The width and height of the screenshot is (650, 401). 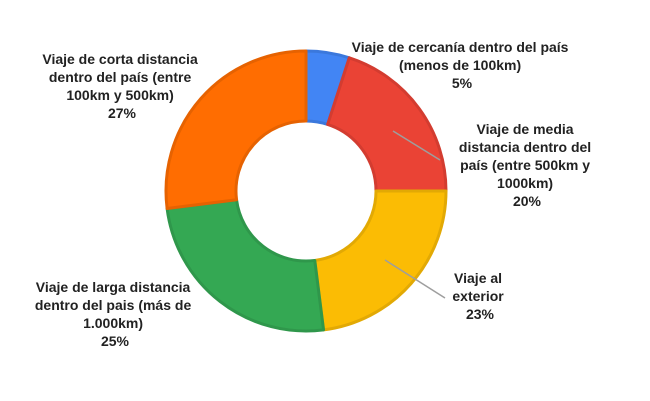 What do you see at coordinates (113, 323) in the screenshot?
I see `slice-label-larga-line-3: 1.000km)` at bounding box center [113, 323].